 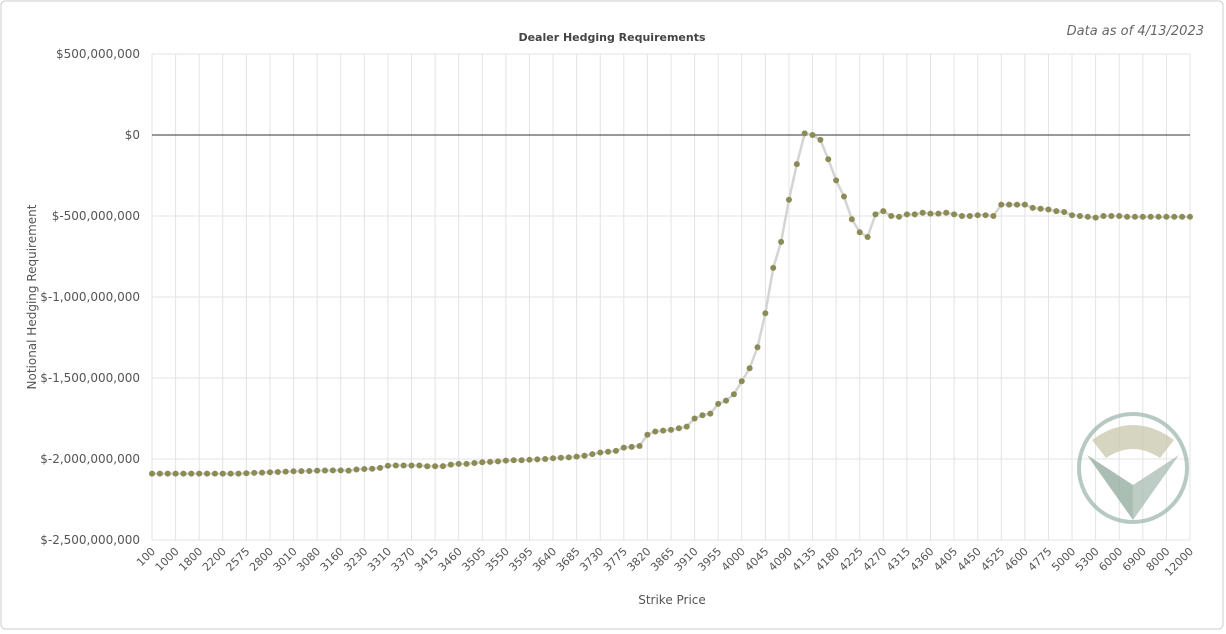 What do you see at coordinates (90, 540) in the screenshot?
I see `y-tick-label: $-2,500,000,000` at bounding box center [90, 540].